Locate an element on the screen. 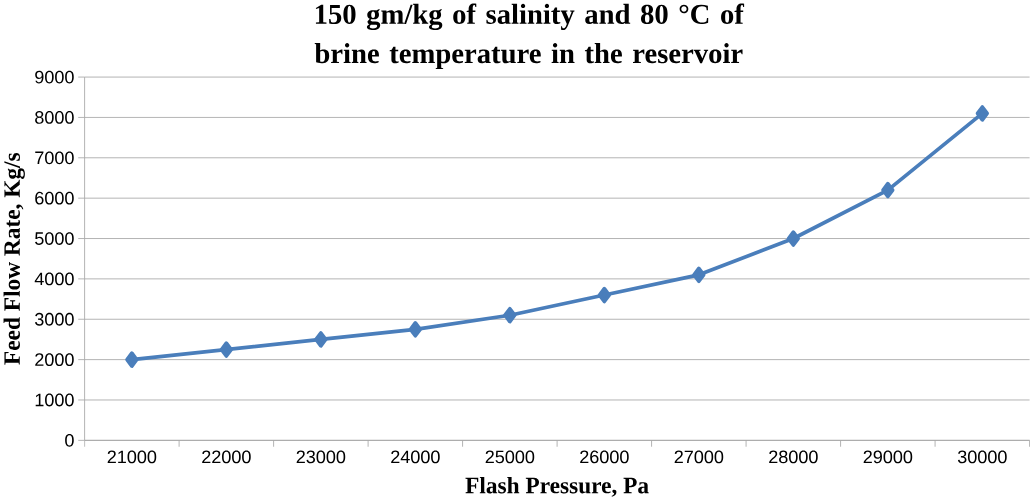  y-tick-label: 1000 is located at coordinates (54, 400).